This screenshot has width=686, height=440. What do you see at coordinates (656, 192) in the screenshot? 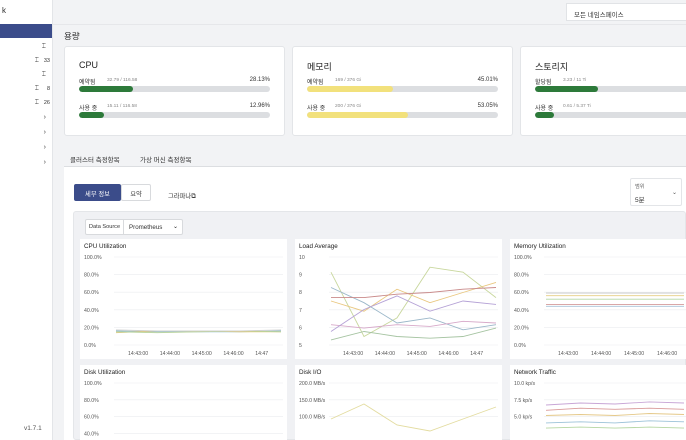
I see `range-select: 범위 5분 ⌄` at bounding box center [656, 192].